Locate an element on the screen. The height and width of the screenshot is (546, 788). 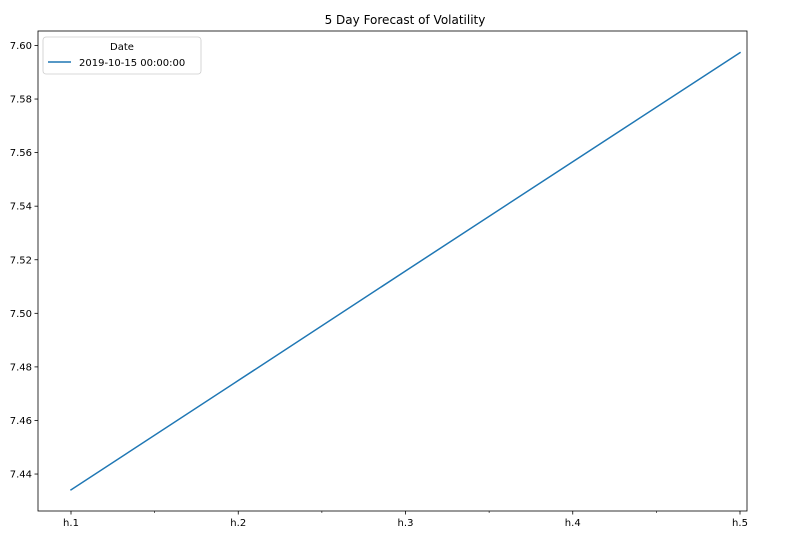
y-axis: 7.44 7.46 7.48 7.50 7.52 7.54 7.56 7.58 7.60 is located at coordinates (24, 261).